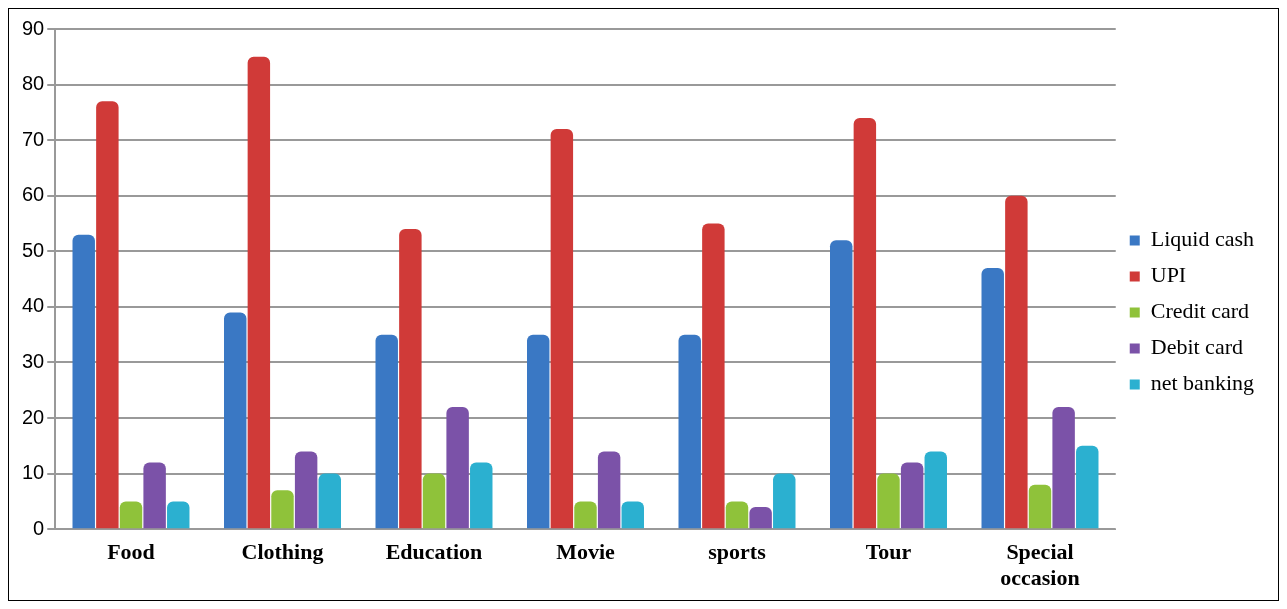  I want to click on x-tick-label: Food, so click(131, 552).